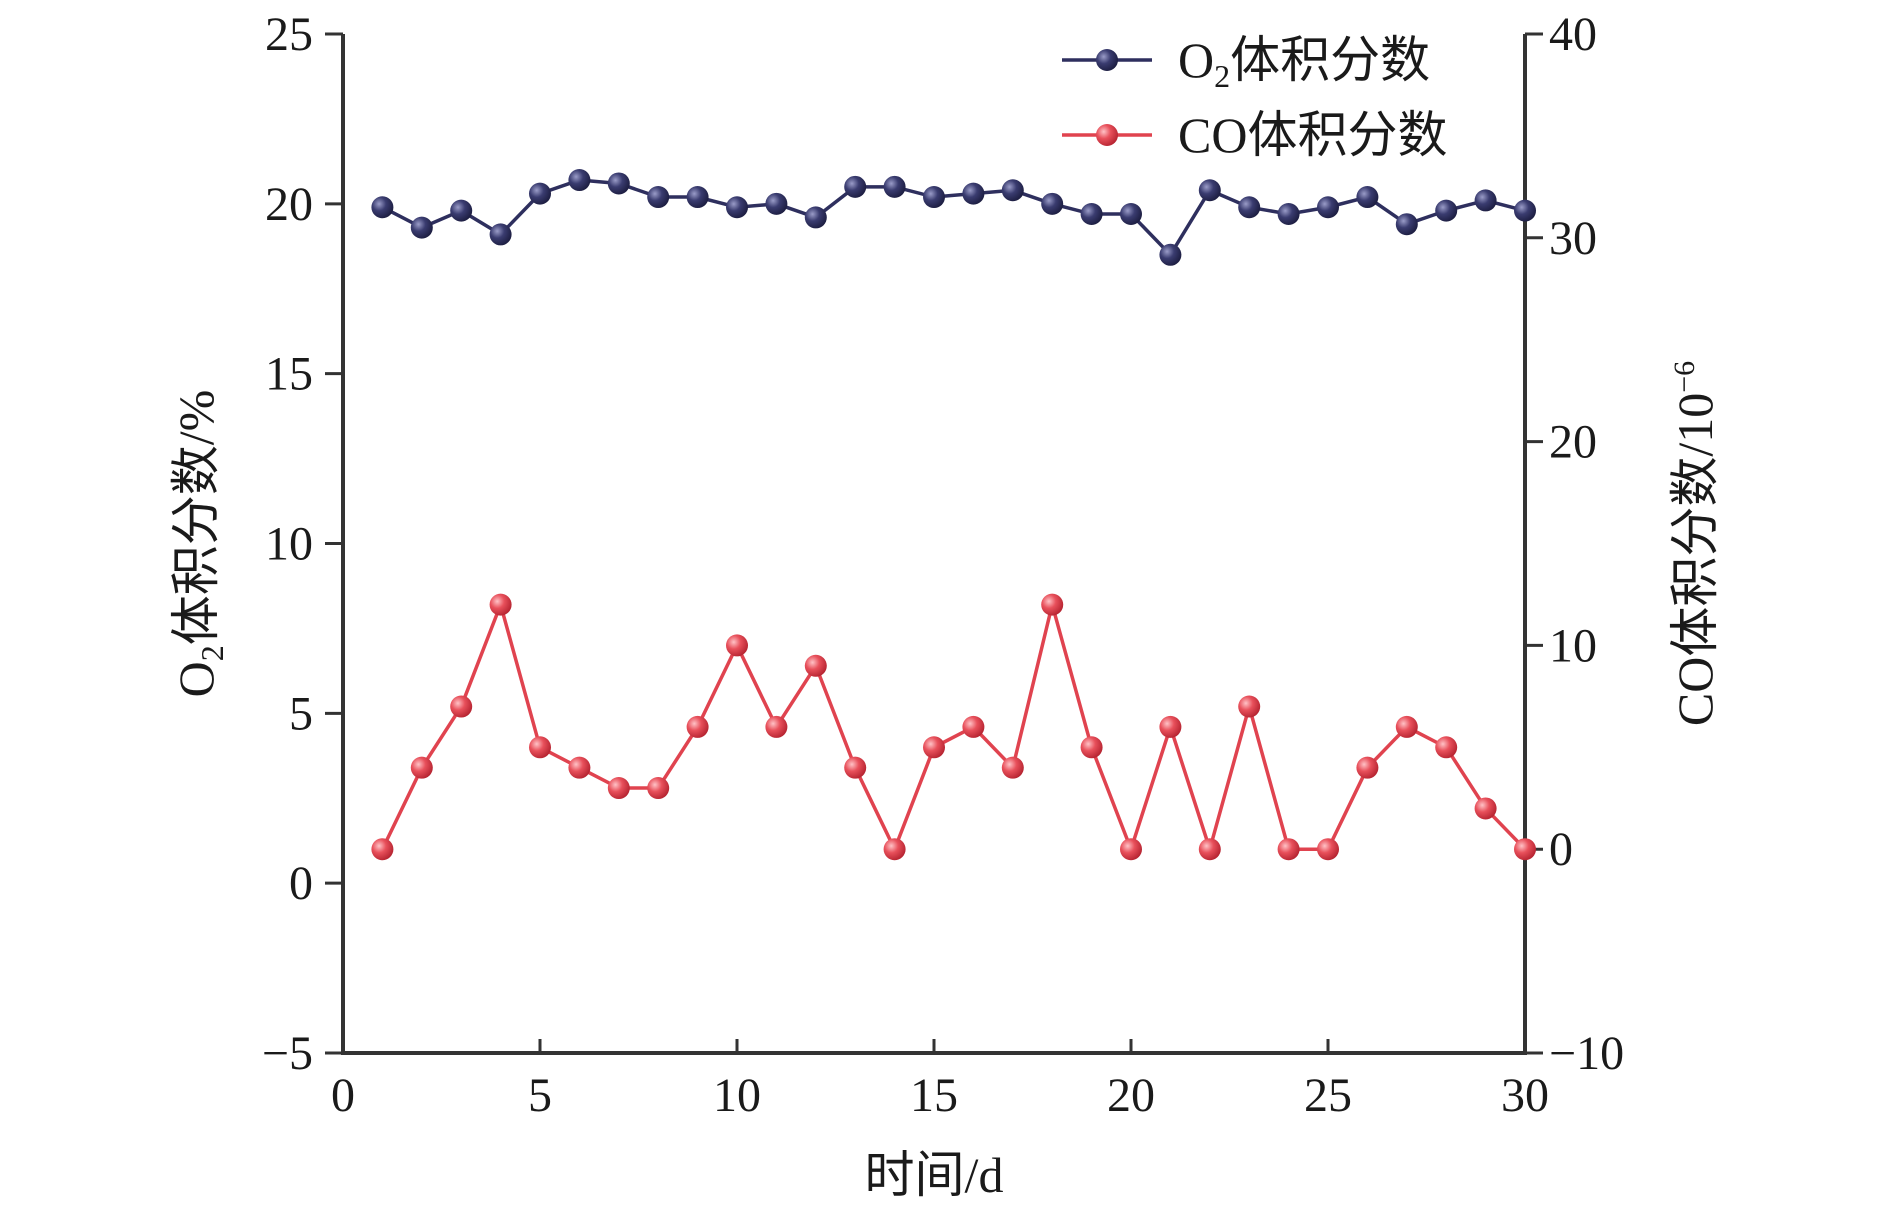  What do you see at coordinates (540, 1095) in the screenshot?
I see `x-tick-label: 5` at bounding box center [540, 1095].